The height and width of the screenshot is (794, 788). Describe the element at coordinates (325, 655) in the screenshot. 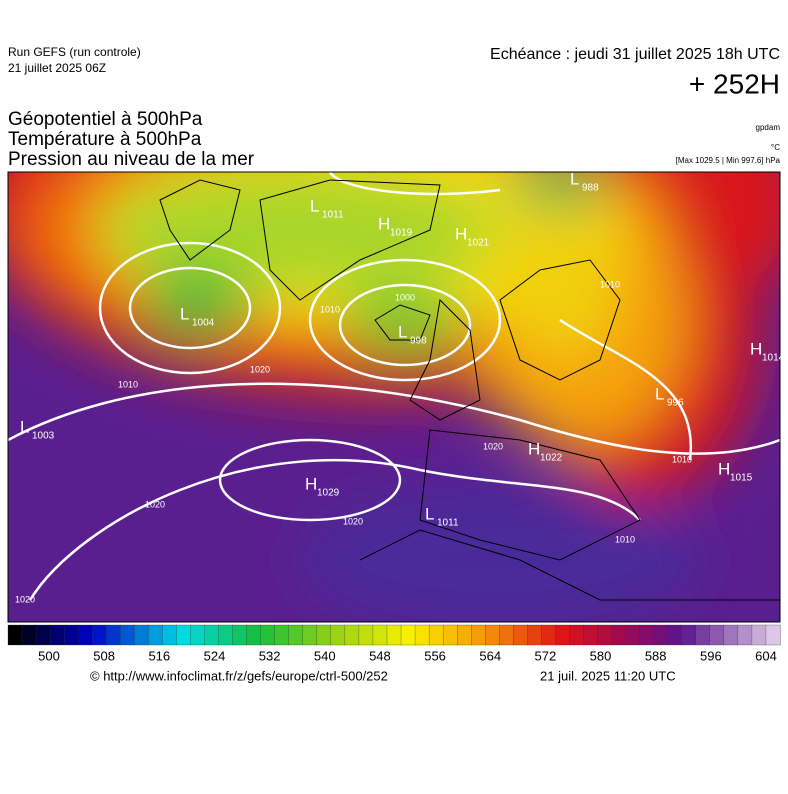

I see `colorbar-label: 540` at that location.